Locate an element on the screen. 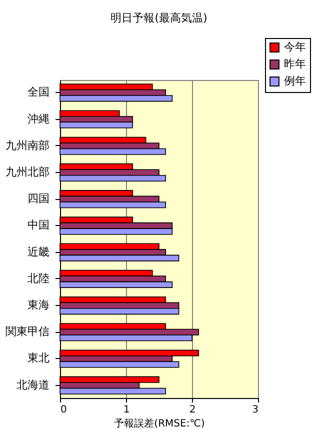 Image resolution: width=320 pixels, height=432 pixels. x-tick-label: 0 is located at coordinates (63, 410).